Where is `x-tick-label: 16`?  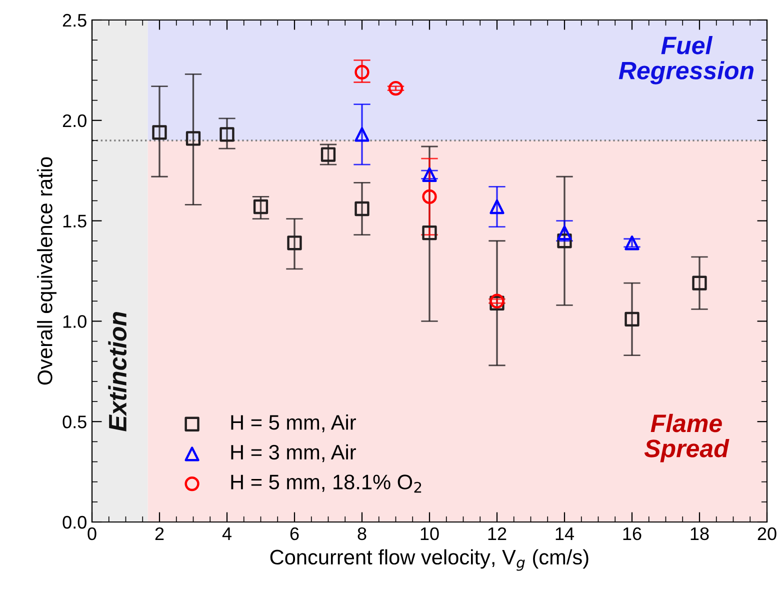
x-tick-label: 16 is located at coordinates (632, 533).